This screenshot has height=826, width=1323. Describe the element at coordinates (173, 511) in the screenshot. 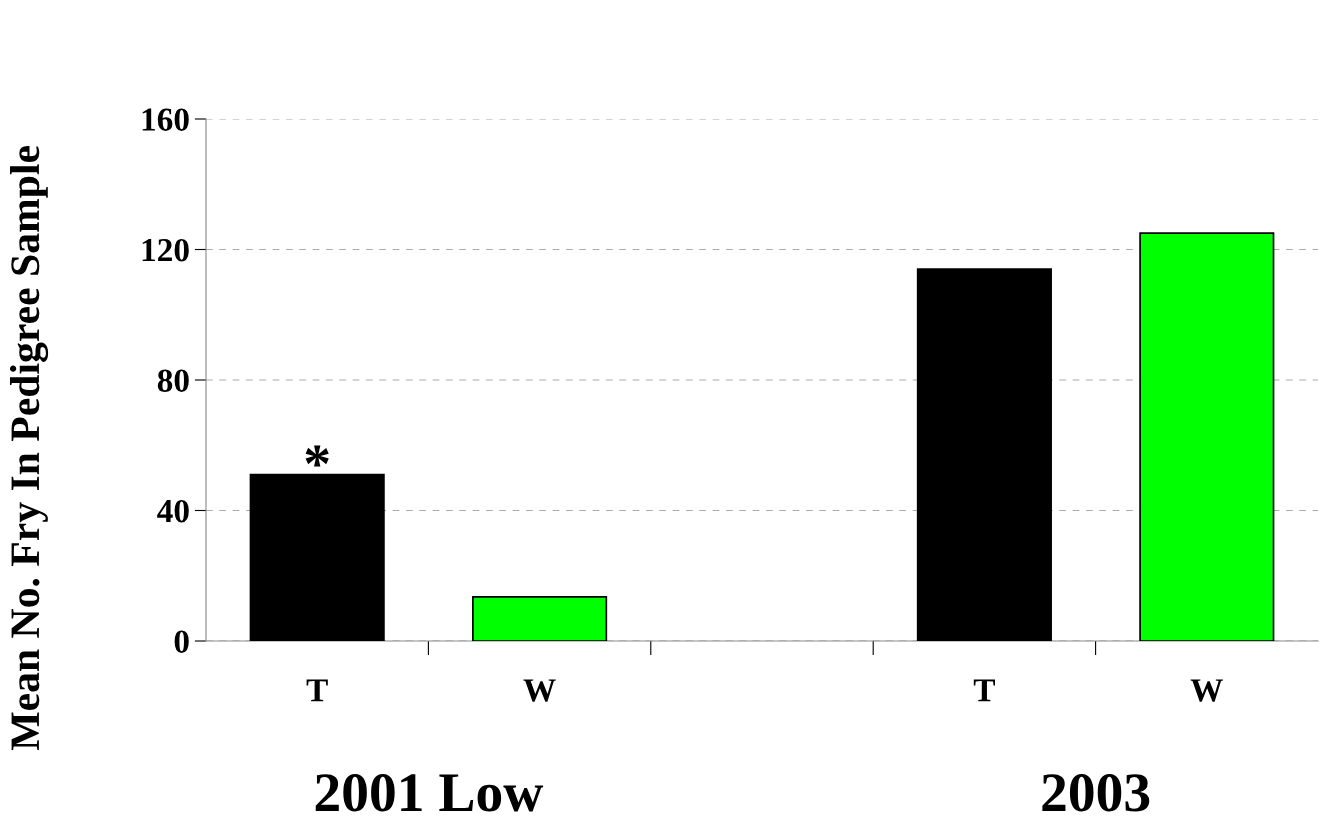

I see `y-tick-label: 40` at that location.